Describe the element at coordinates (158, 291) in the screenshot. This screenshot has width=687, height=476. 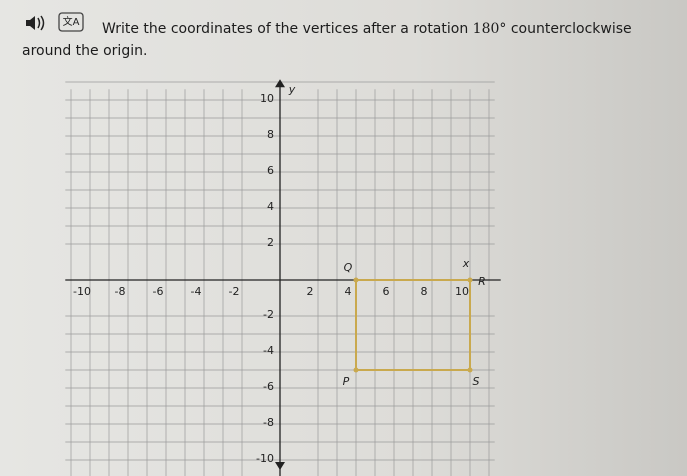
I see `x-tick-label: -6` at that location.